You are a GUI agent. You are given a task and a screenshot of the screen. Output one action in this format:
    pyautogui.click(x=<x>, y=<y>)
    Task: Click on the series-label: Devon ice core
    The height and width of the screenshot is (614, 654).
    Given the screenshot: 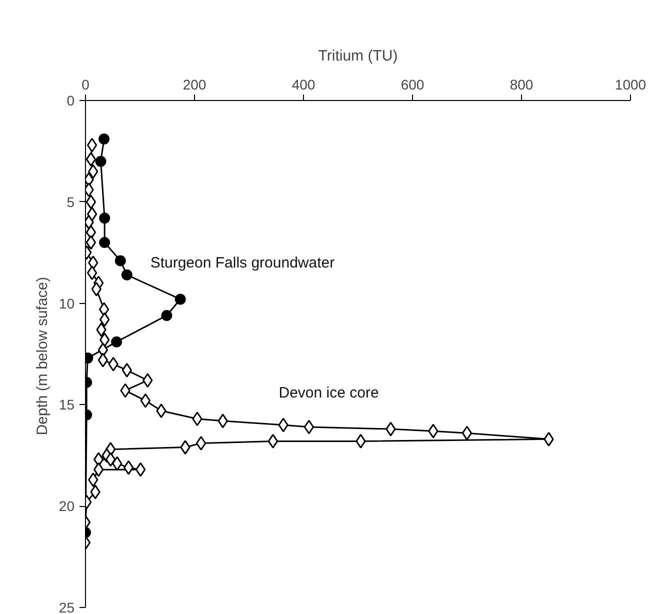 What is the action you would take?
    pyautogui.click(x=328, y=393)
    